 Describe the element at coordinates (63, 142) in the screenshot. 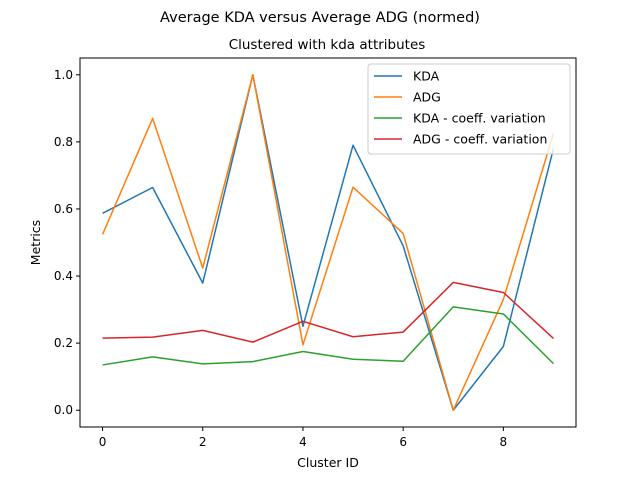

I see `y-tick-label: 0.8` at that location.